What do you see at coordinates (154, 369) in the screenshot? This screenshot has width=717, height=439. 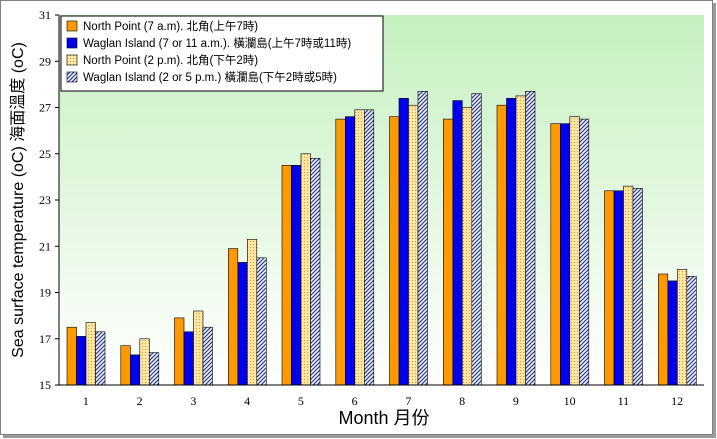 I see `bar-s4-m2` at bounding box center [154, 369].